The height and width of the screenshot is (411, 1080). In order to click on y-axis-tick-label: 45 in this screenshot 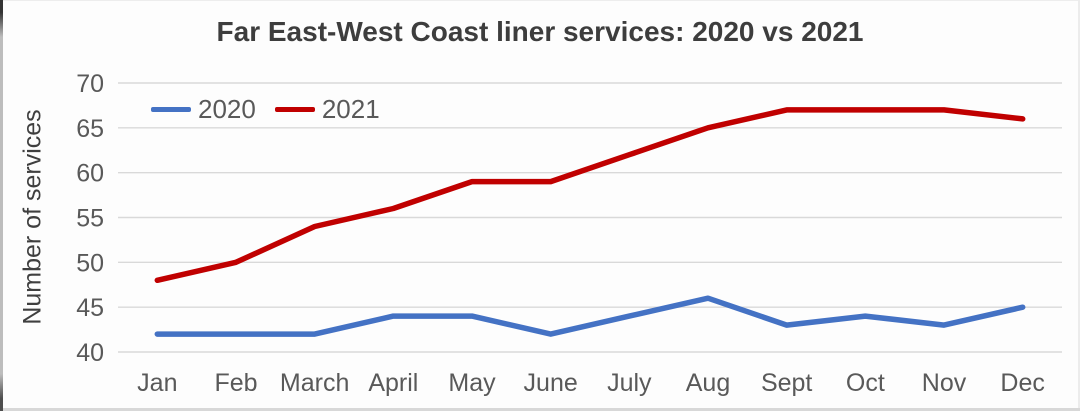, I will do `click(90, 308)`.